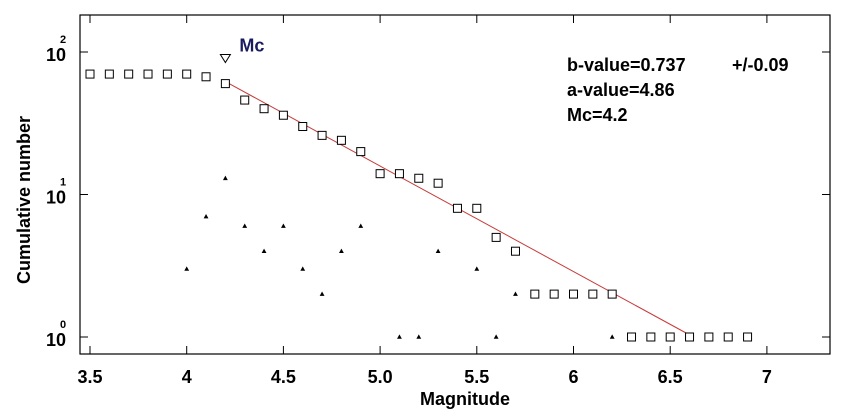 This screenshot has width=843, height=417. What do you see at coordinates (251, 46) in the screenshot?
I see `mc-marker-label: Mc` at bounding box center [251, 46].